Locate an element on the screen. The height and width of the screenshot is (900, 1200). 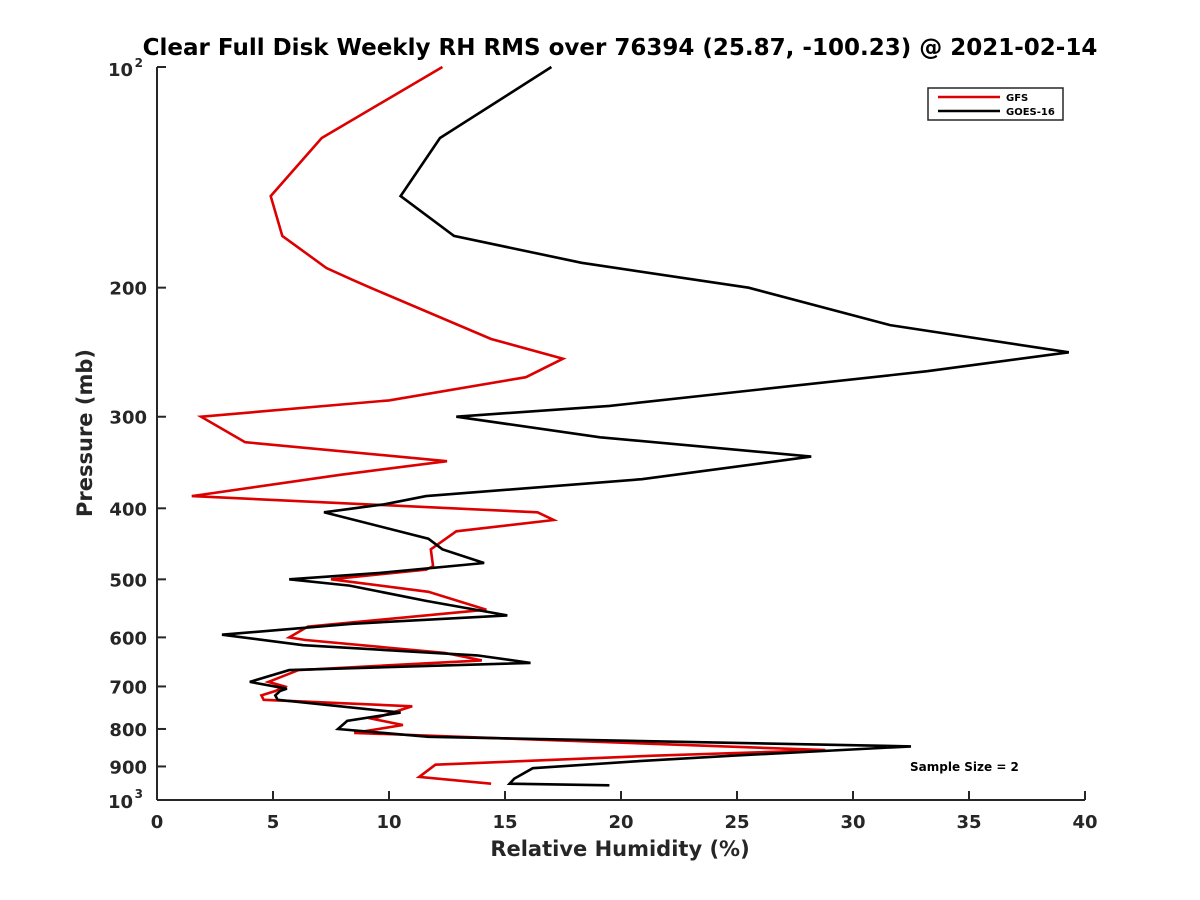
y-tick-label: 800 is located at coordinates (128, 730).